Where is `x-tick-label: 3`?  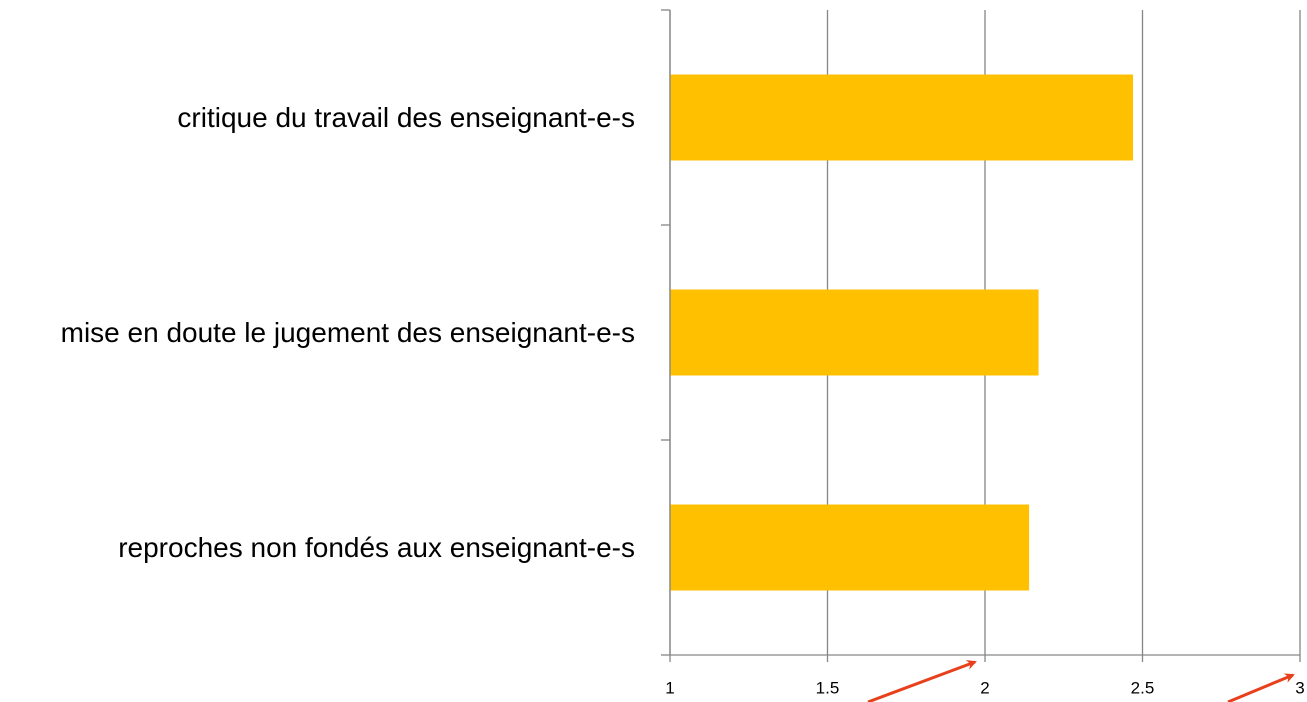
x-tick-label: 3 is located at coordinates (1299, 687).